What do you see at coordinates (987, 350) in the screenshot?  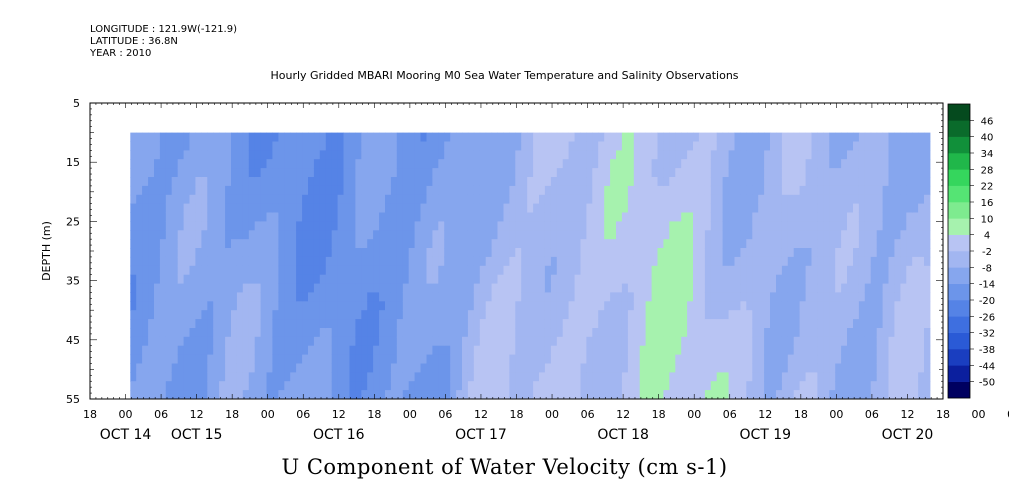 I see `colorbar-label: -38` at bounding box center [987, 350].